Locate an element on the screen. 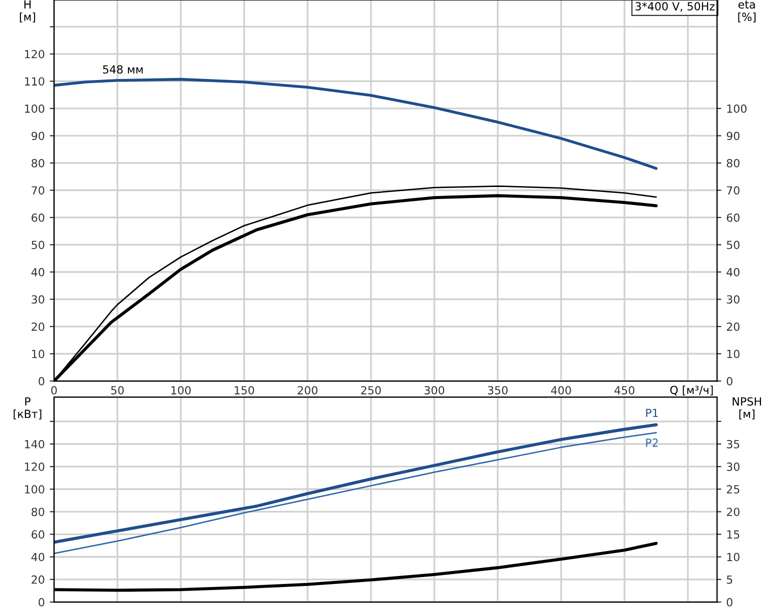 The width and height of the screenshot is (774, 611). x-tick-label: 400 is located at coordinates (561, 390).